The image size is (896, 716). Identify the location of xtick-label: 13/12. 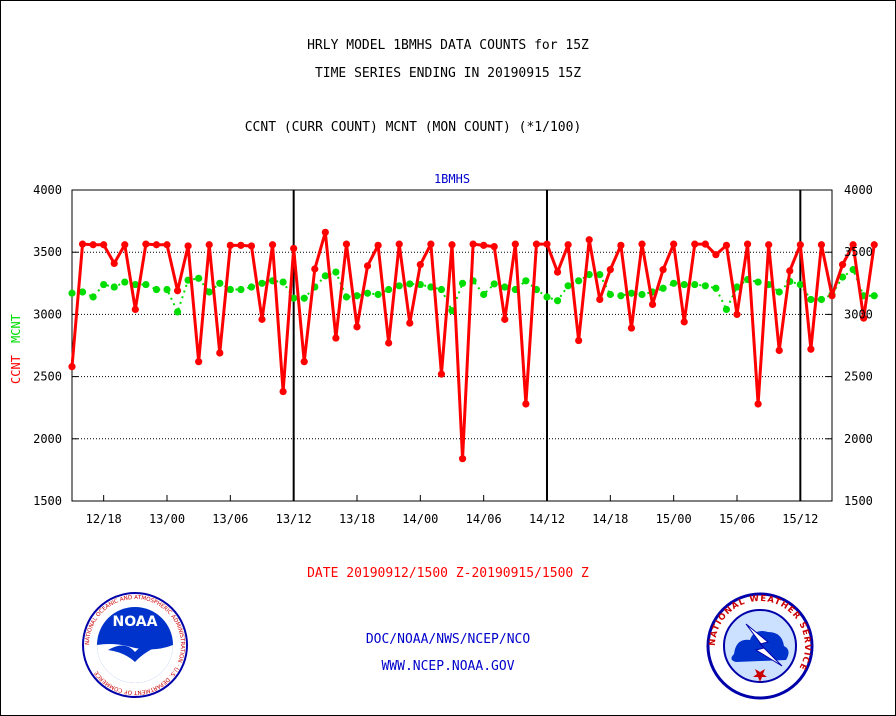
(294, 519).